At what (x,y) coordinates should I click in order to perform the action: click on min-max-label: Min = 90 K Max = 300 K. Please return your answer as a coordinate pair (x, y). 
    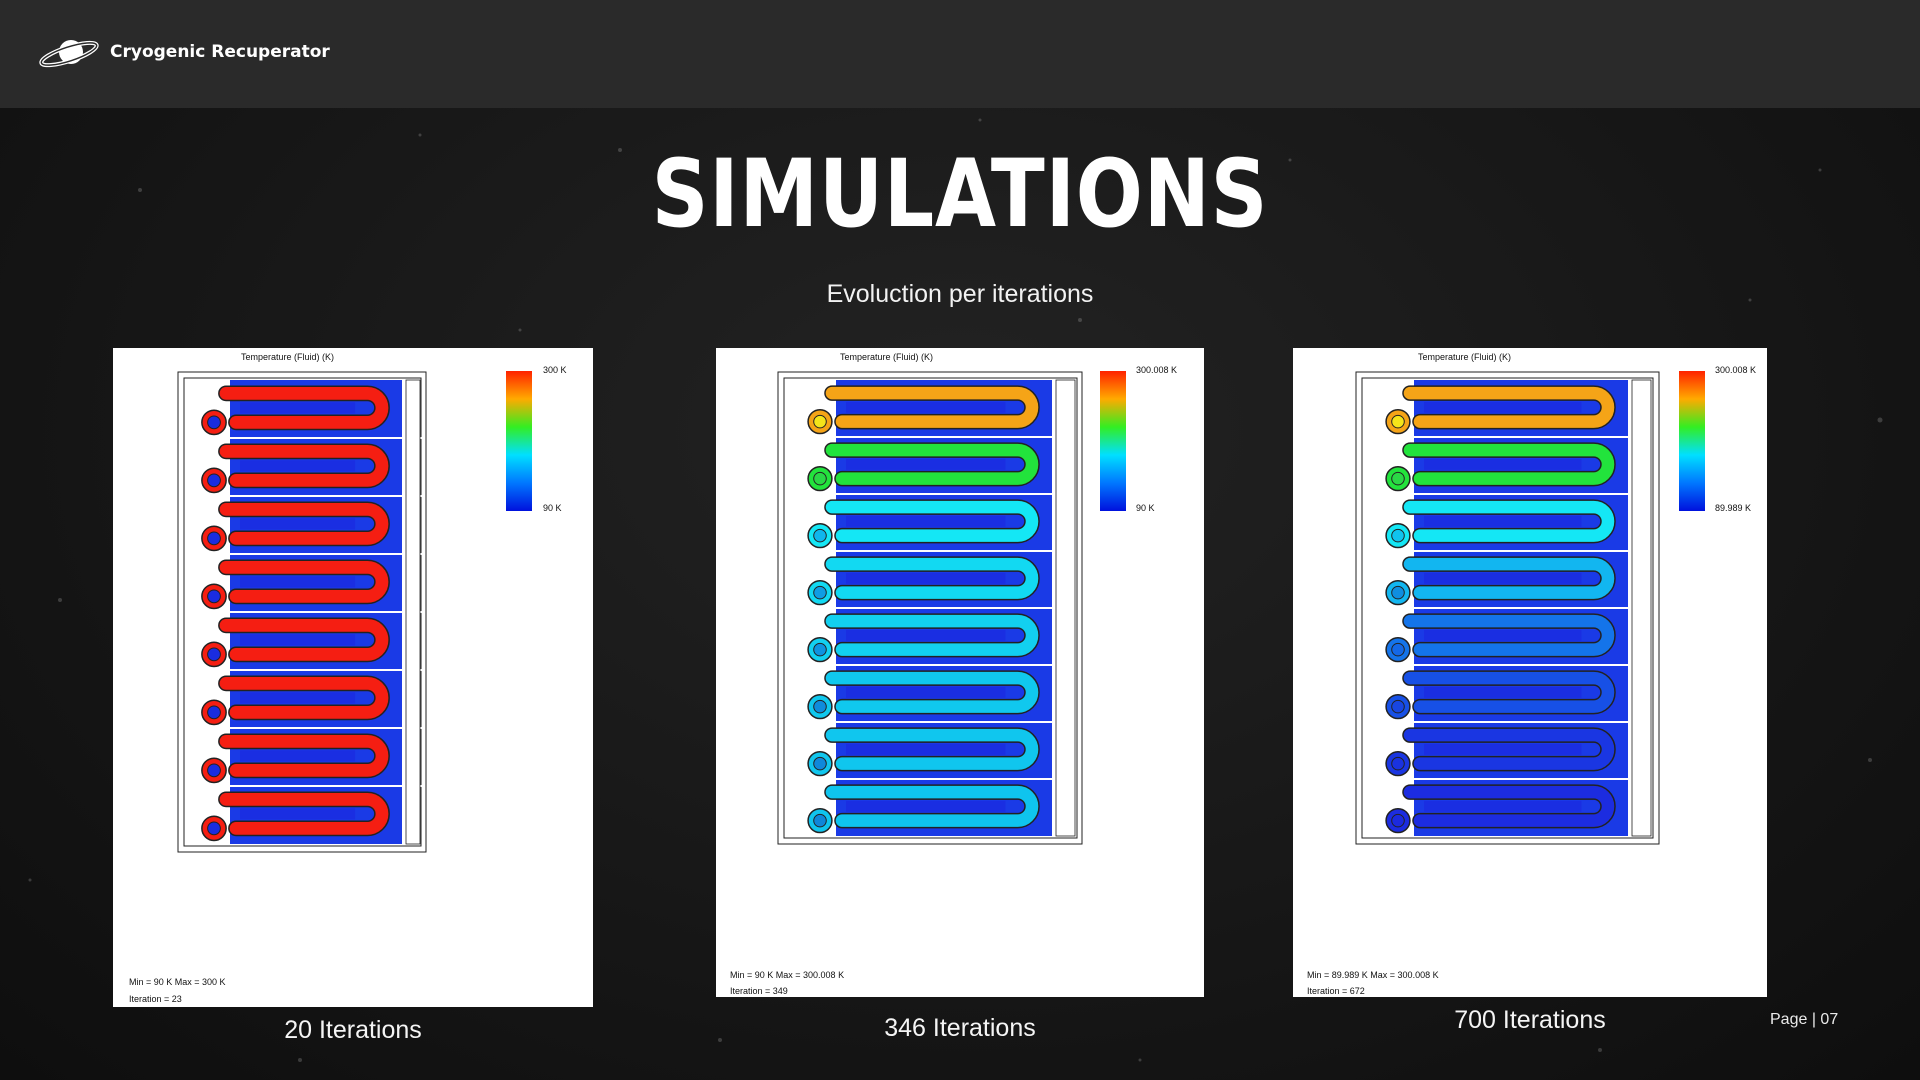
    Looking at the image, I should click on (177, 982).